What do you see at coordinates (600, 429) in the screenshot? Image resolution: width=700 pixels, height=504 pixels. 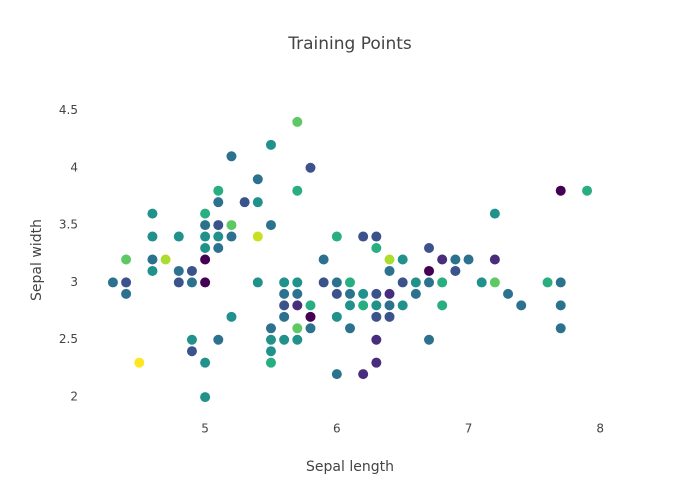 I see `x-tick-label: 8` at bounding box center [600, 429].